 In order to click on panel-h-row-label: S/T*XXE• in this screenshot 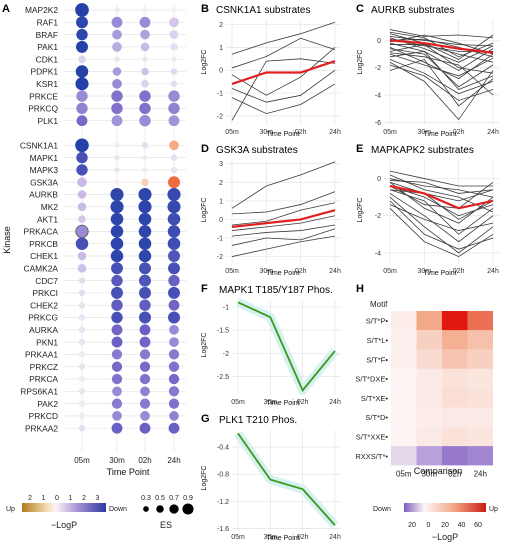, I will do `click(372, 436)`.